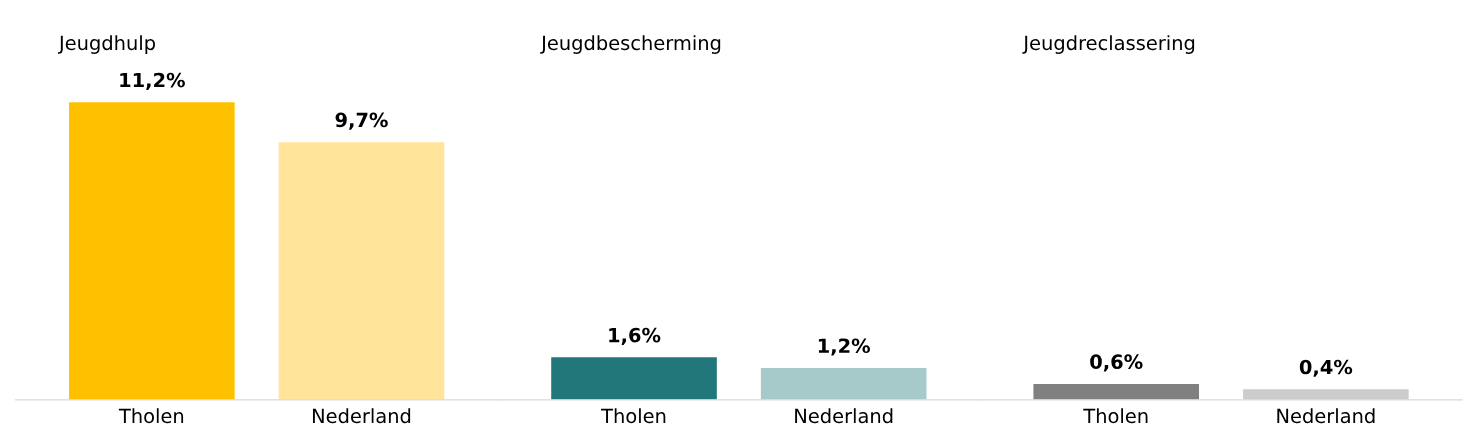 This screenshot has height=437, width=1468. I want to click on data-label: 0,4%, so click(1326, 368).